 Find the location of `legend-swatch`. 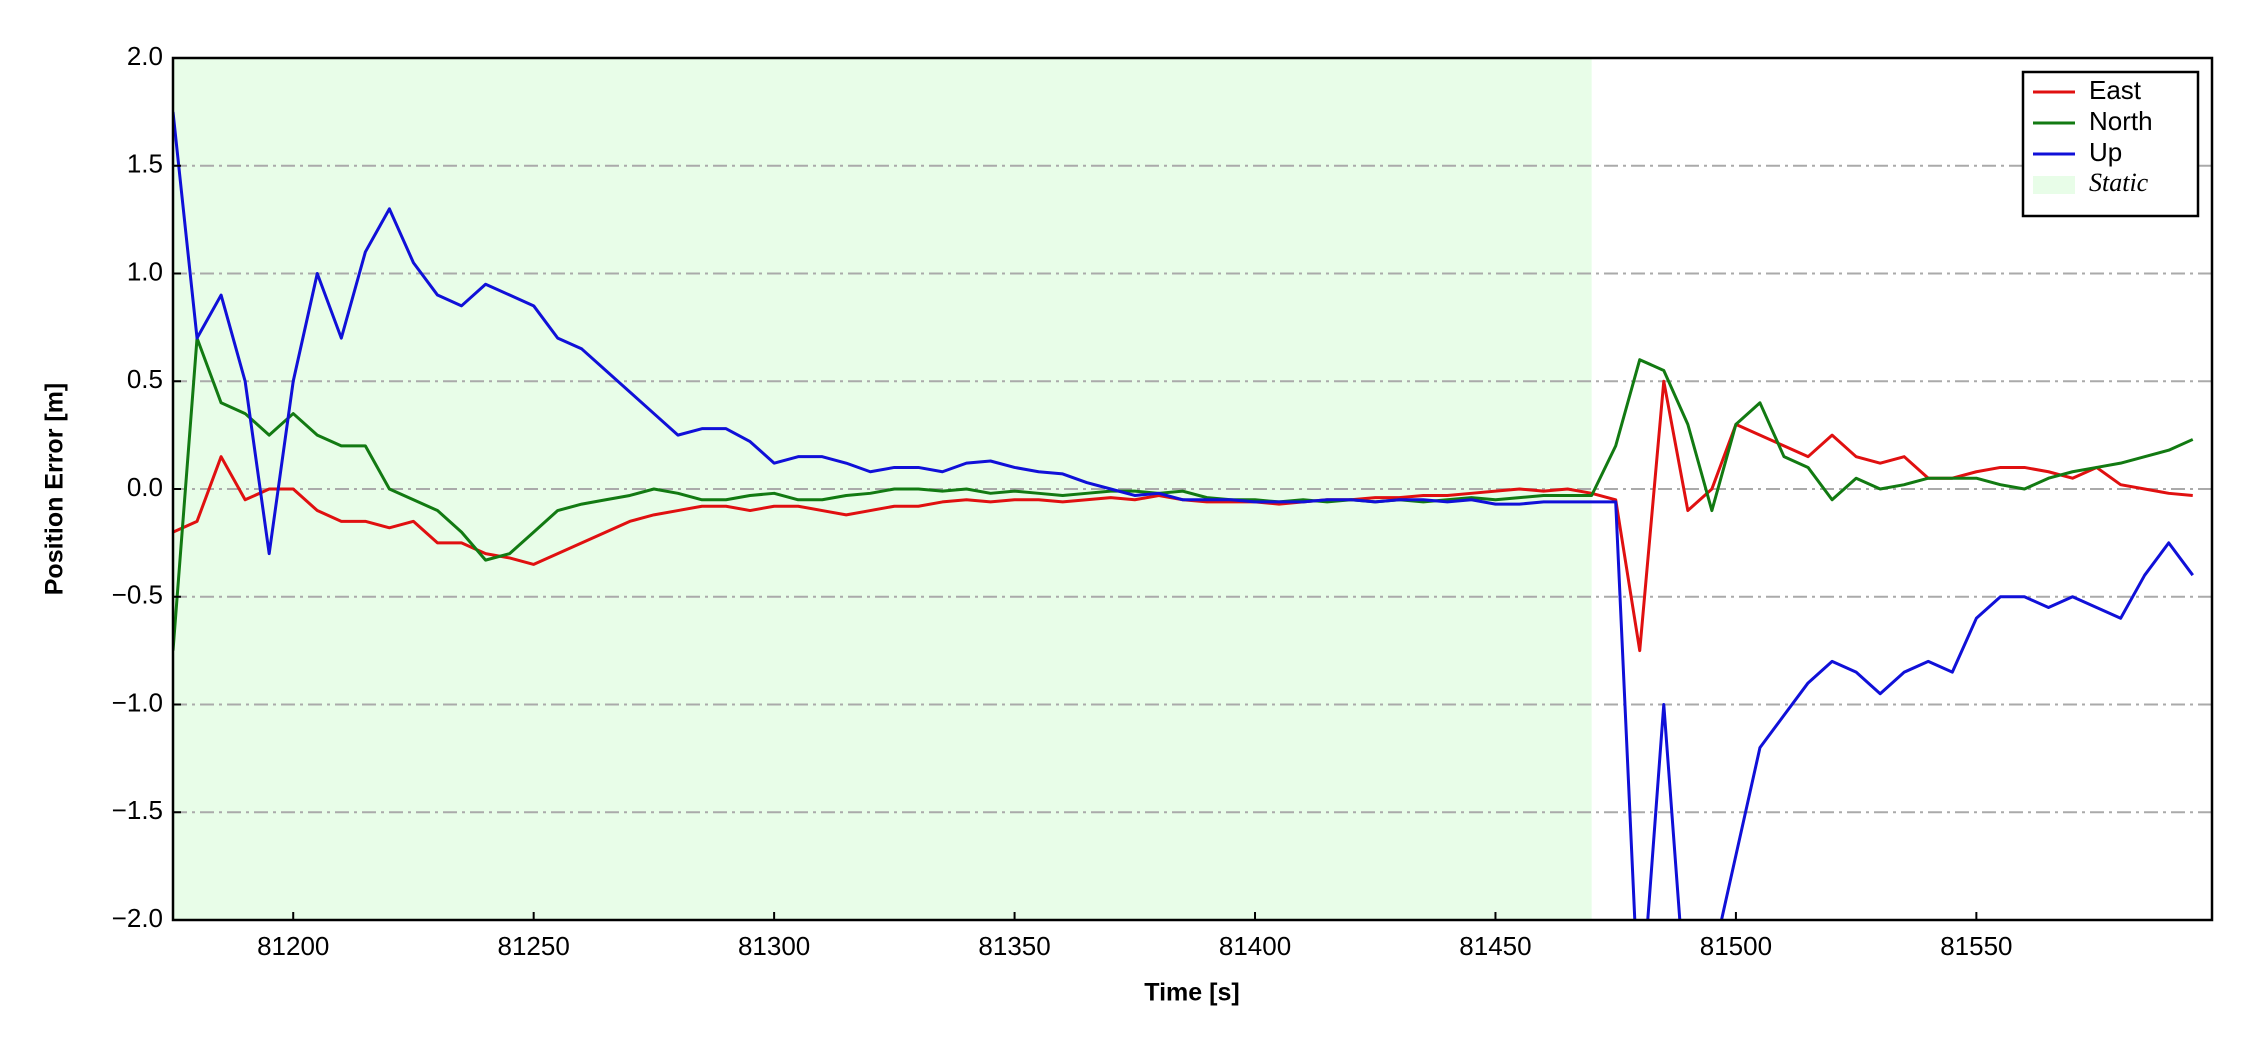

legend-swatch is located at coordinates (2054, 185).